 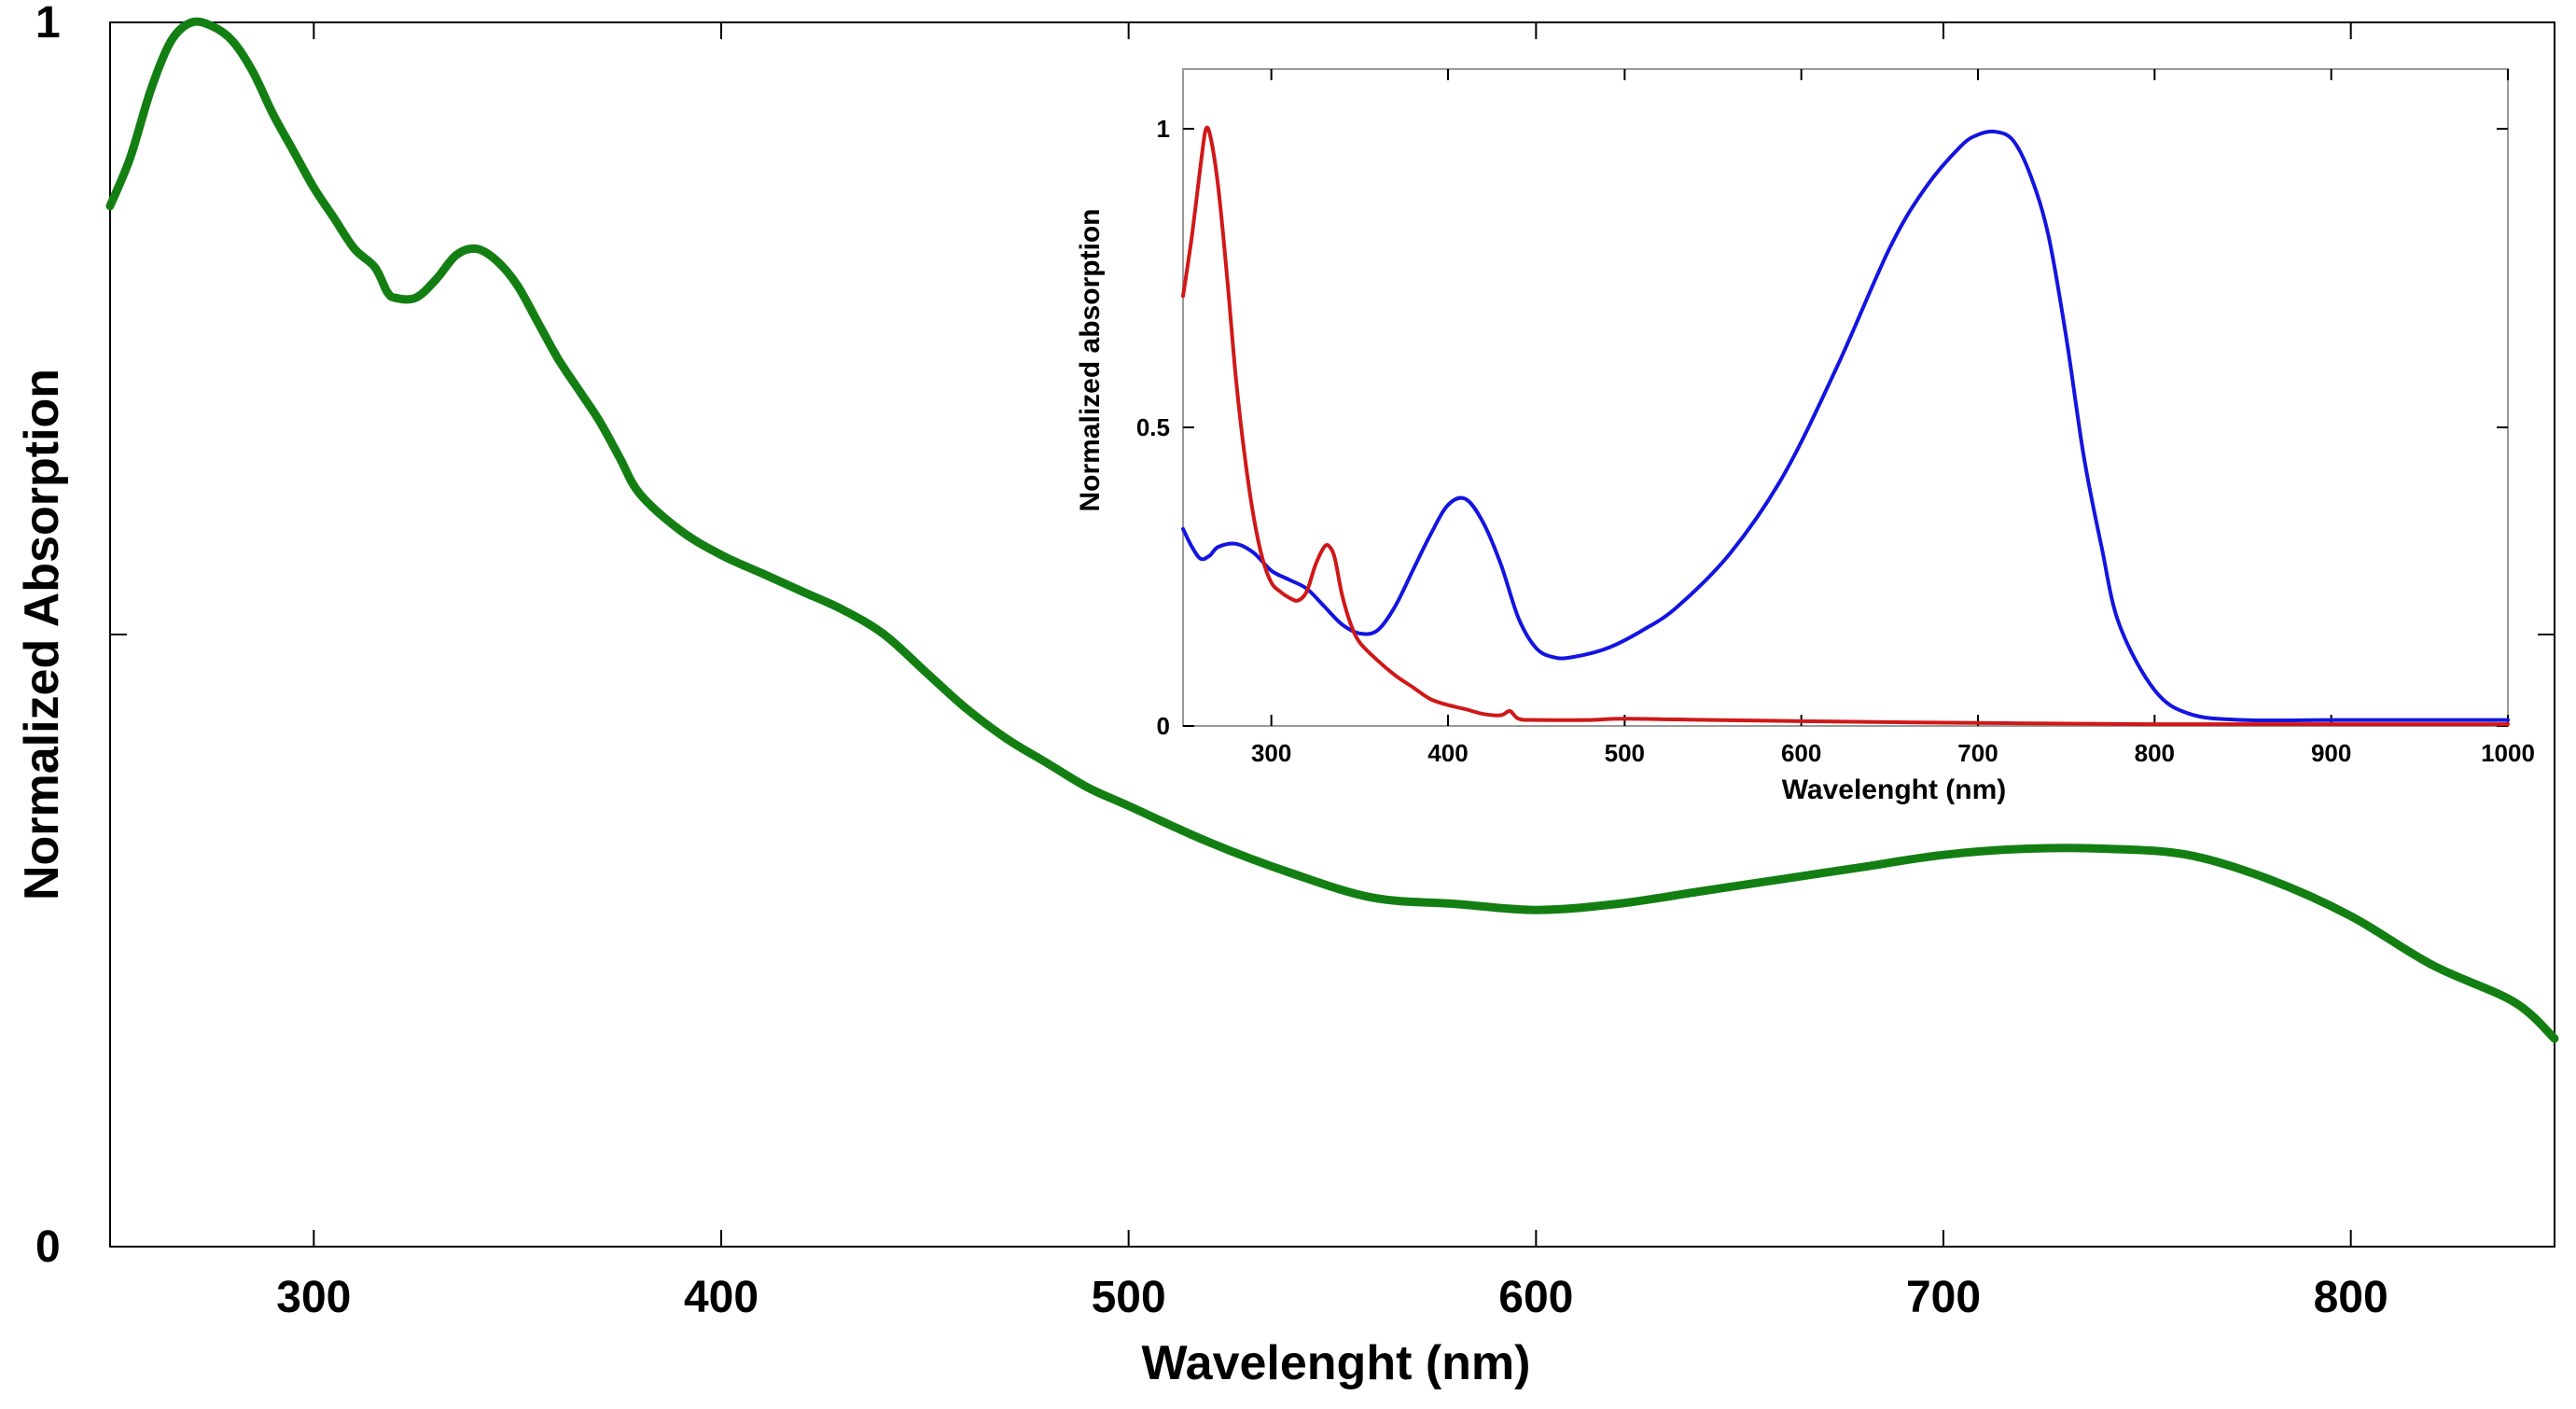 What do you see at coordinates (2508, 753) in the screenshot?
I see `inset-x-tick-label: 1000` at bounding box center [2508, 753].